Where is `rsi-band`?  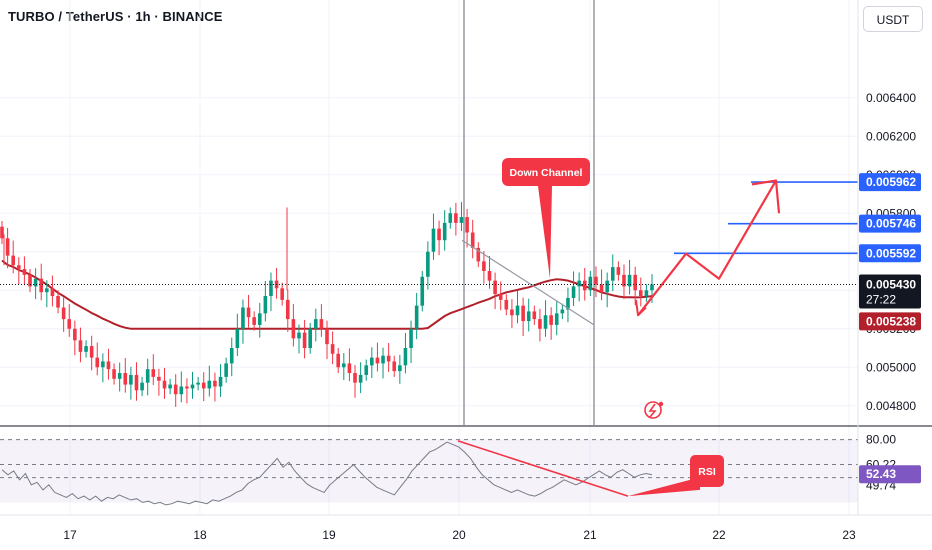
rsi-band is located at coordinates (429, 471).